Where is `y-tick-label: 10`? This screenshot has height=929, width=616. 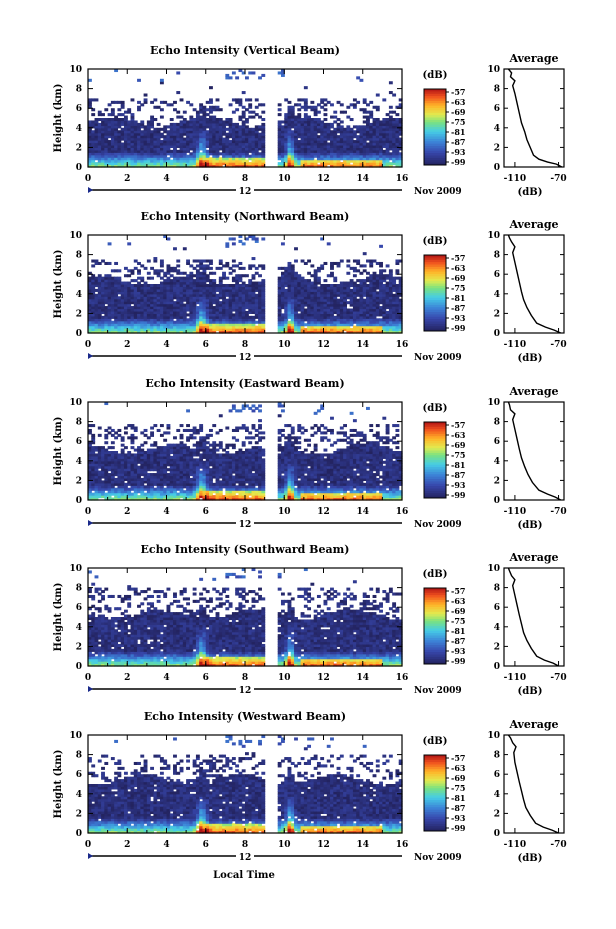 y-tick-label: 10 is located at coordinates (75, 236).